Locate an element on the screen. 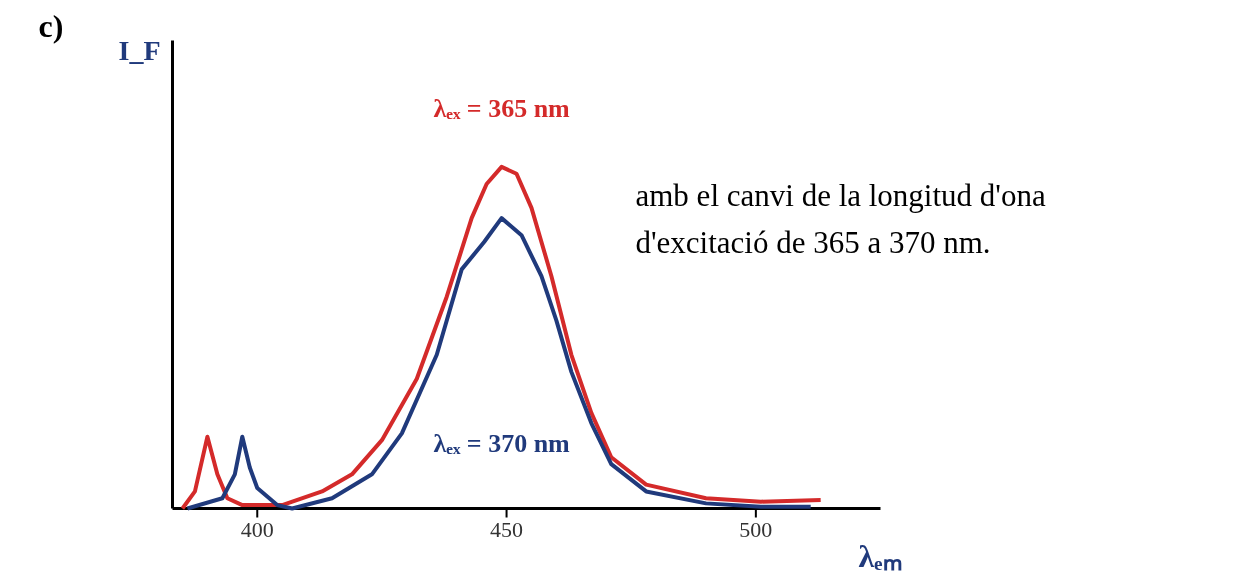  x-tick-label: 400 is located at coordinates (257, 529).